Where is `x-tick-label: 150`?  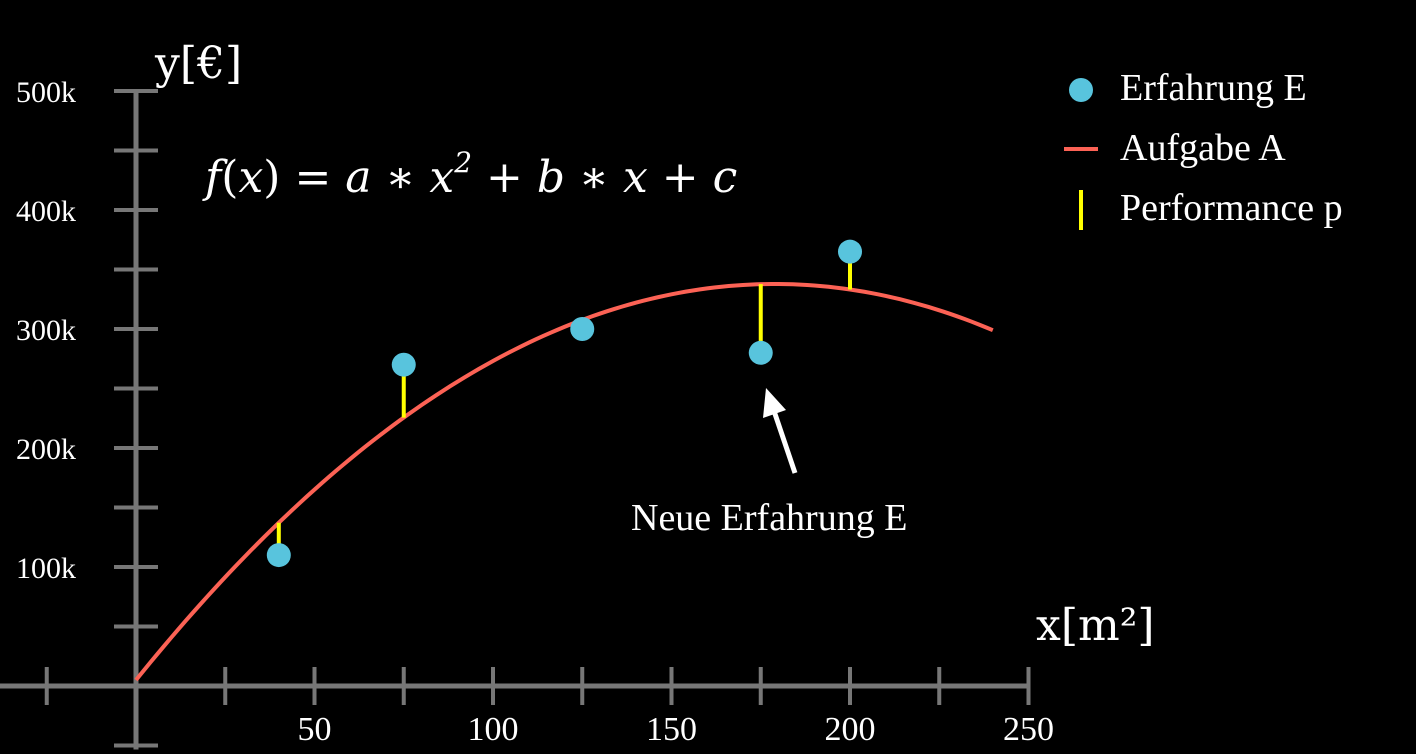 x-tick-label: 150 is located at coordinates (671, 729).